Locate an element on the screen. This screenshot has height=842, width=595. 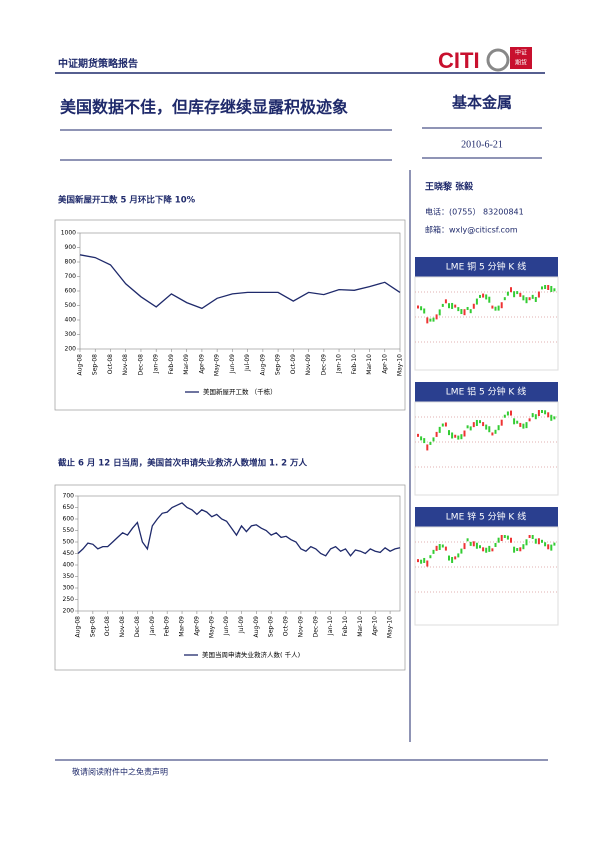
x-tick-label: May-10 is located at coordinates (400, 365).